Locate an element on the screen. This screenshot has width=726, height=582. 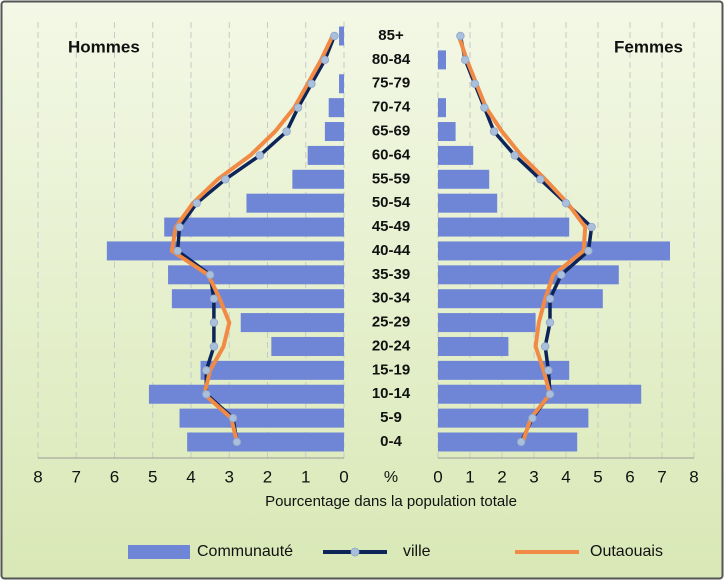
category-label: 75-79 is located at coordinates (391, 83).